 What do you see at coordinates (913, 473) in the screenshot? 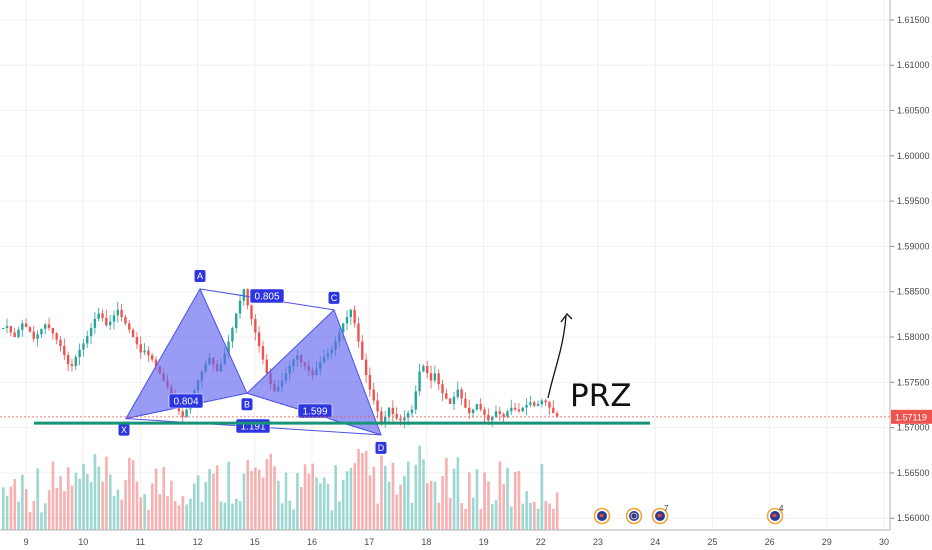
I see `y-tick-label: 1.56500` at bounding box center [913, 473].